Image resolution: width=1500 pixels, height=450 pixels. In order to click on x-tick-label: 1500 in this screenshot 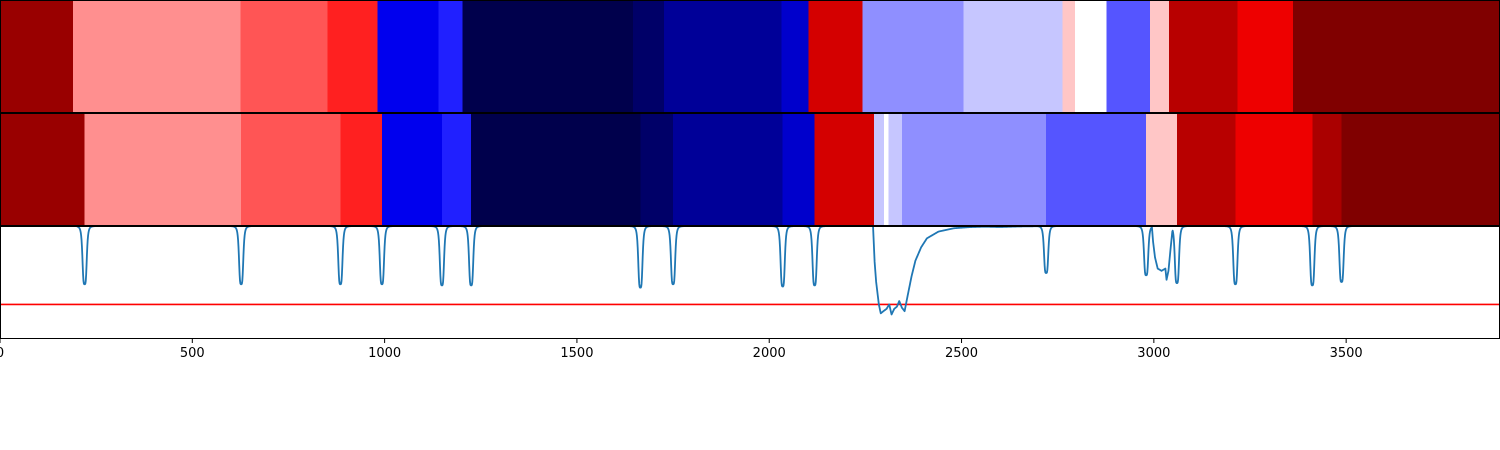, I will do `click(576, 353)`.